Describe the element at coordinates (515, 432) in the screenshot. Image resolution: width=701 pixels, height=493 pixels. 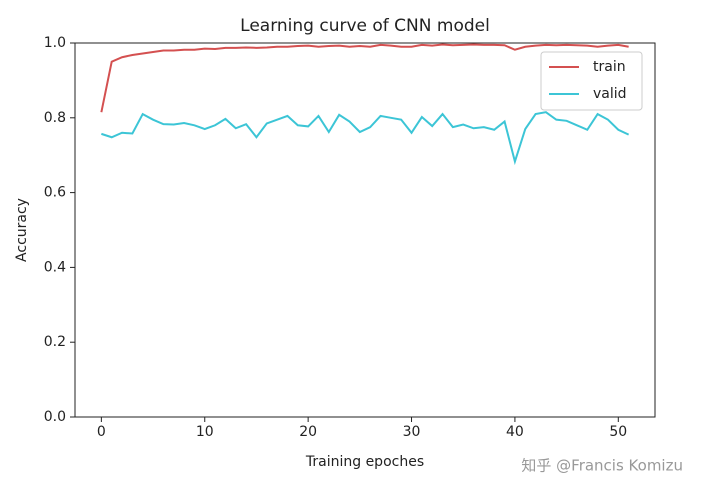
I see `x-tick-label: 40` at that location.